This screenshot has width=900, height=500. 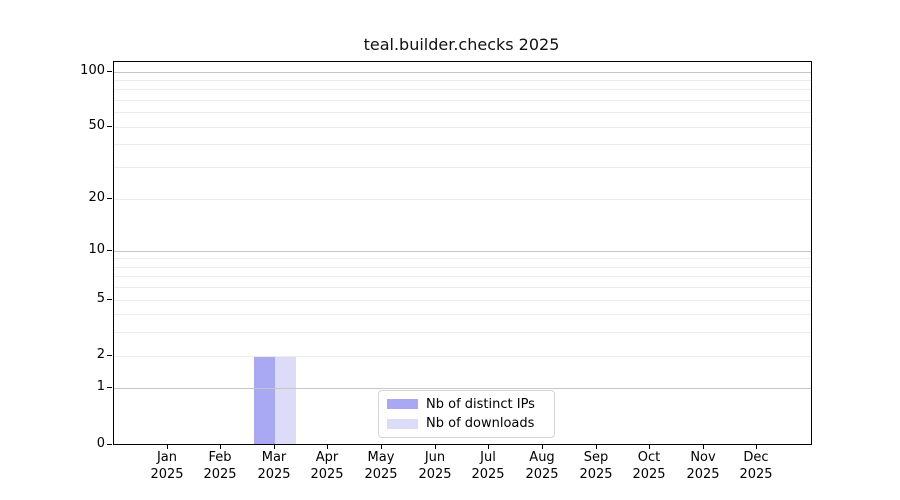 I want to click on legend-label-distinct-ips: Nb of distinct IPs, so click(x=480, y=404).